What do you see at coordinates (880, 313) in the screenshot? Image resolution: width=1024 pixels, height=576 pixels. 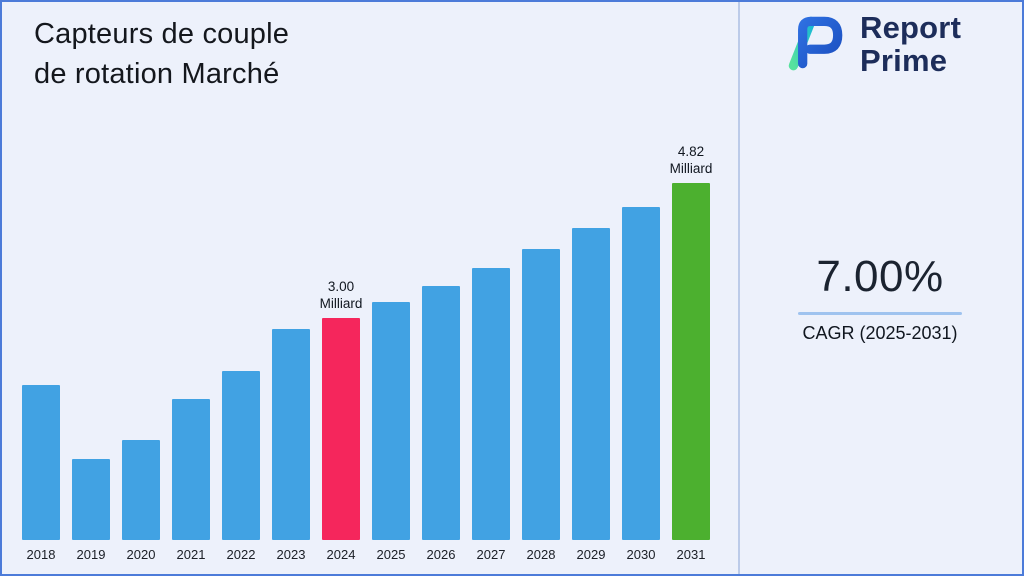 I see `cagr-underline` at bounding box center [880, 313].